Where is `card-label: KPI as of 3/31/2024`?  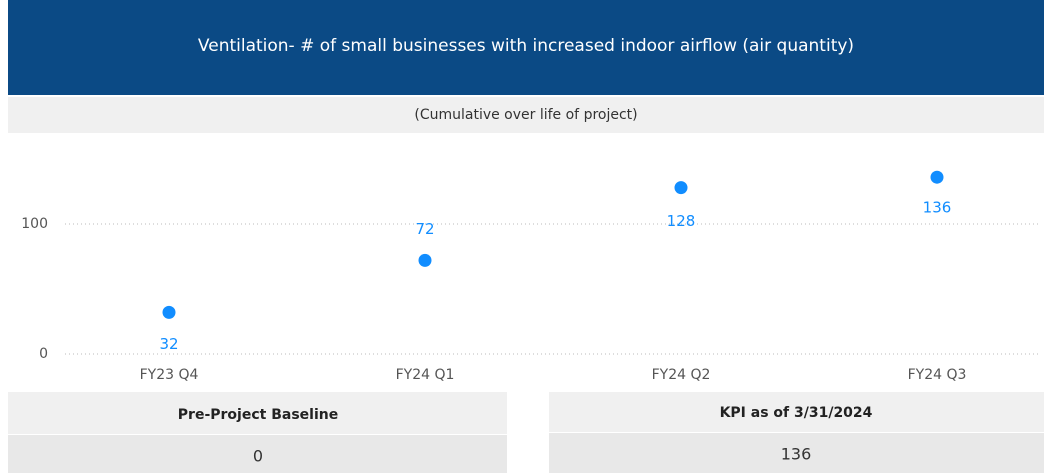
card-label: KPI as of 3/31/2024 is located at coordinates (796, 413).